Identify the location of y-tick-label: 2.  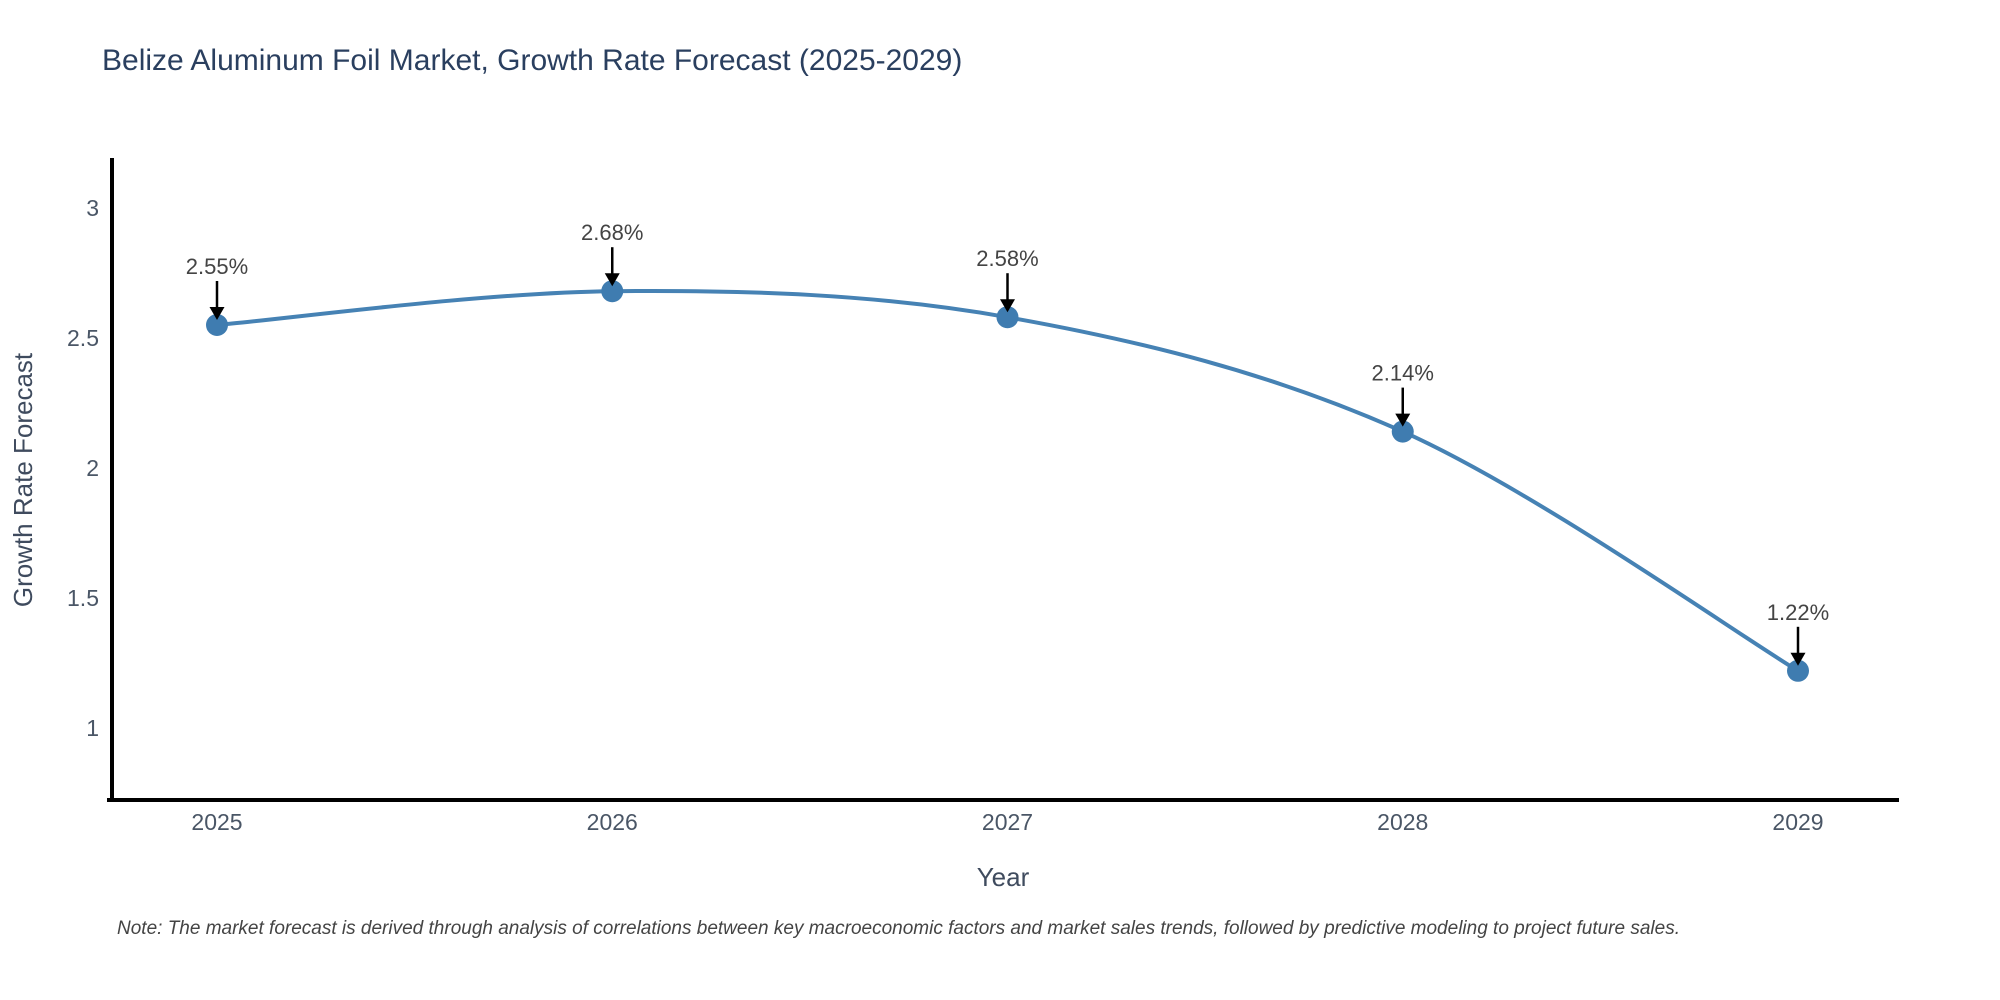
(92, 468).